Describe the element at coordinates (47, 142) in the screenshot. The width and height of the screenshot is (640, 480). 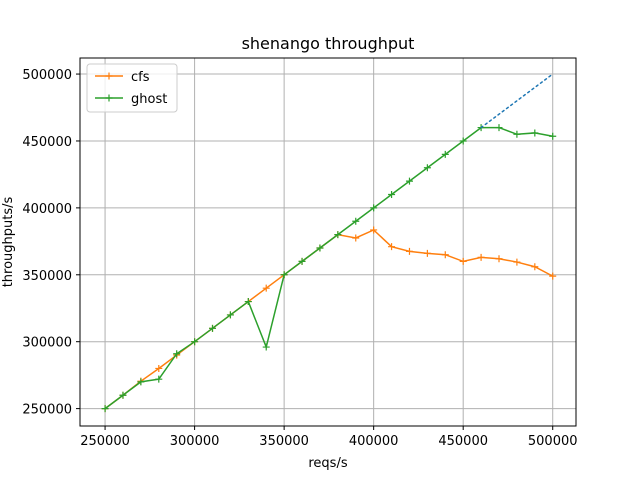
I see `y-tick-label: 450000` at that location.